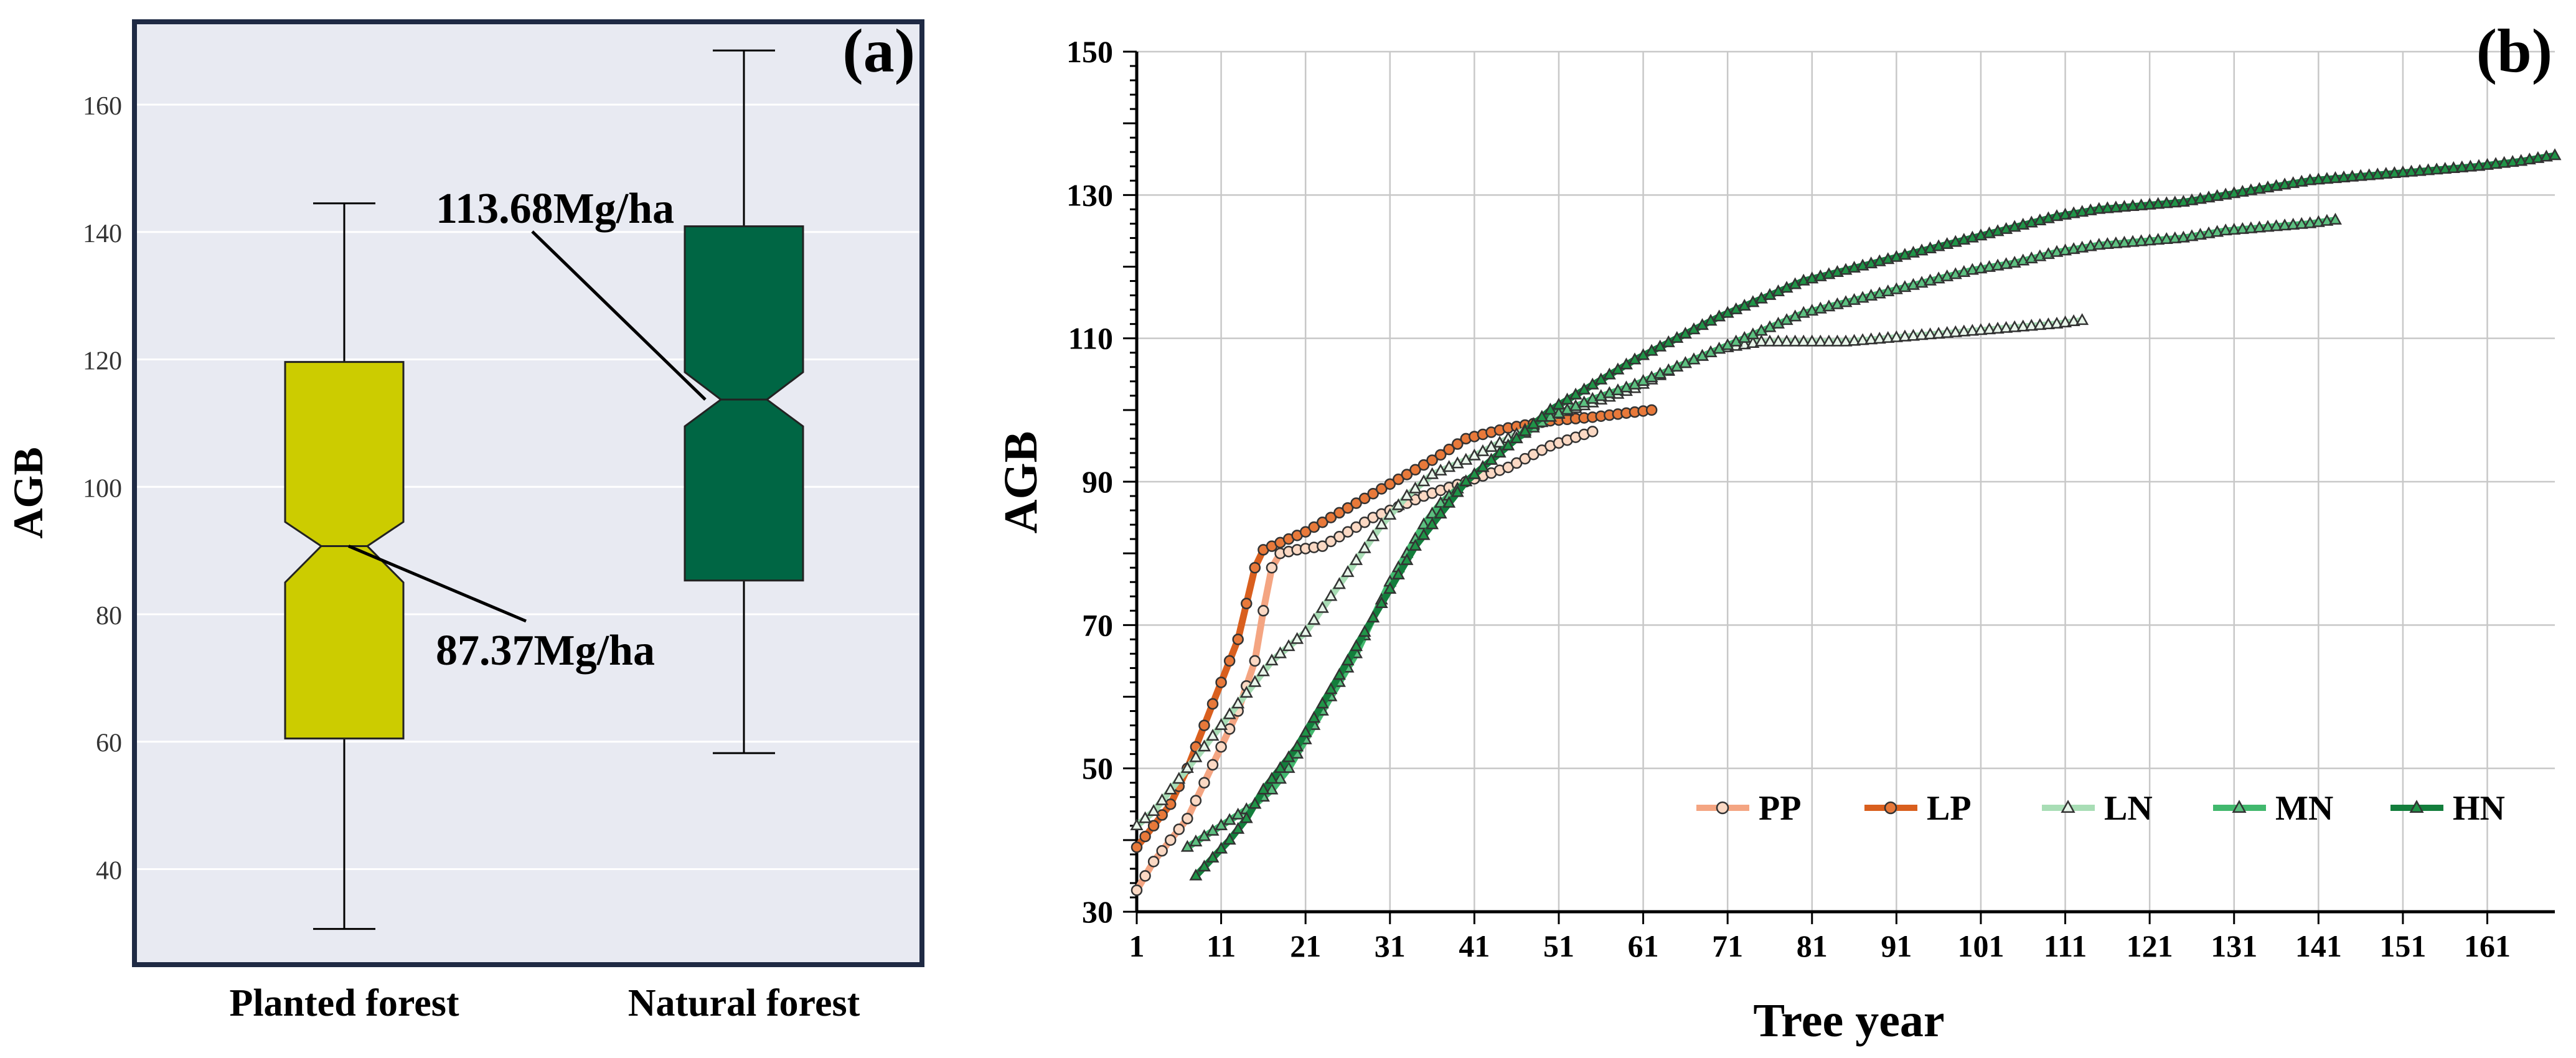 The image size is (2576, 1058). Describe the element at coordinates (2273, 808) in the screenshot. I see `legend-item-mn: MN` at that location.